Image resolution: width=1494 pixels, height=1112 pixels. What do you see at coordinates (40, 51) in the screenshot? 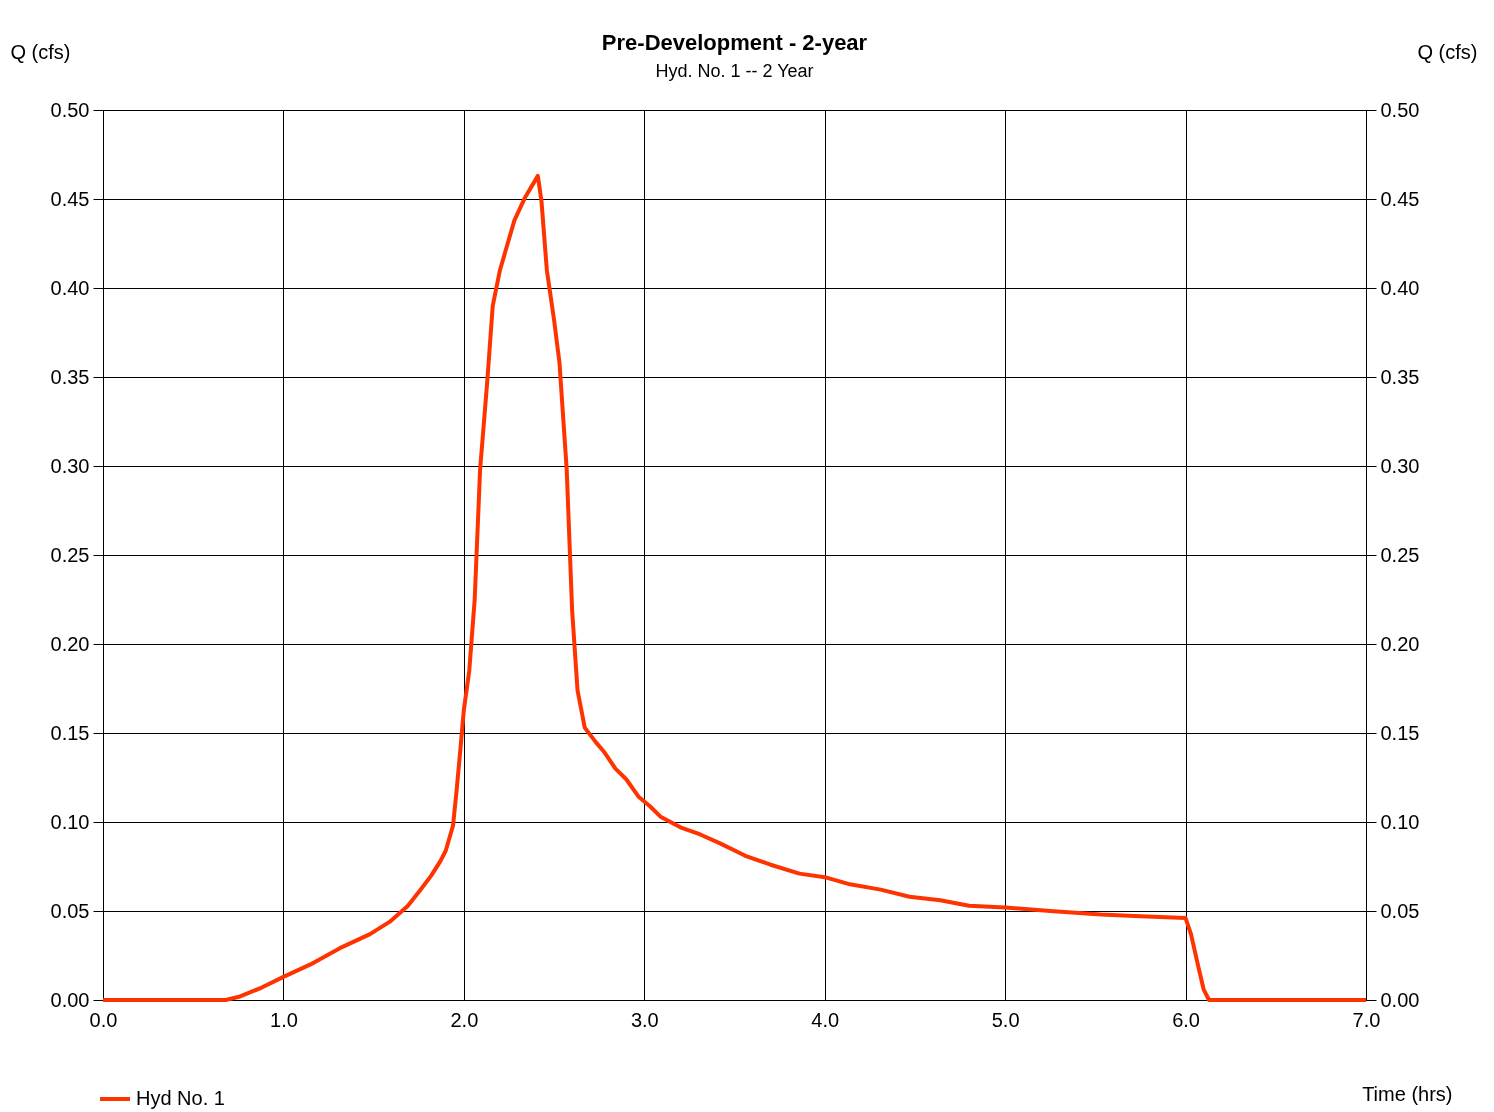
I see `y-axis-title: Q (cfs)` at bounding box center [40, 51].